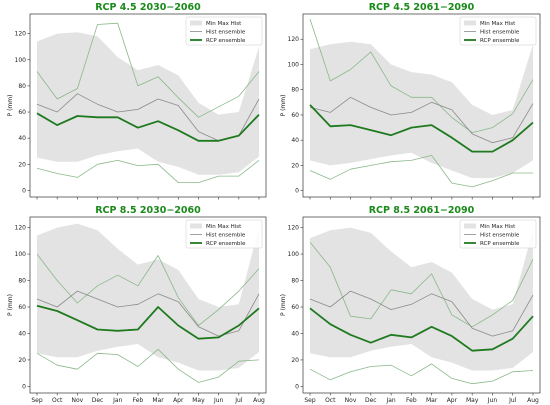 This screenshot has height=405, width=550. I want to click on chart-title: RCP 8.5 2061−2090, so click(422, 210).